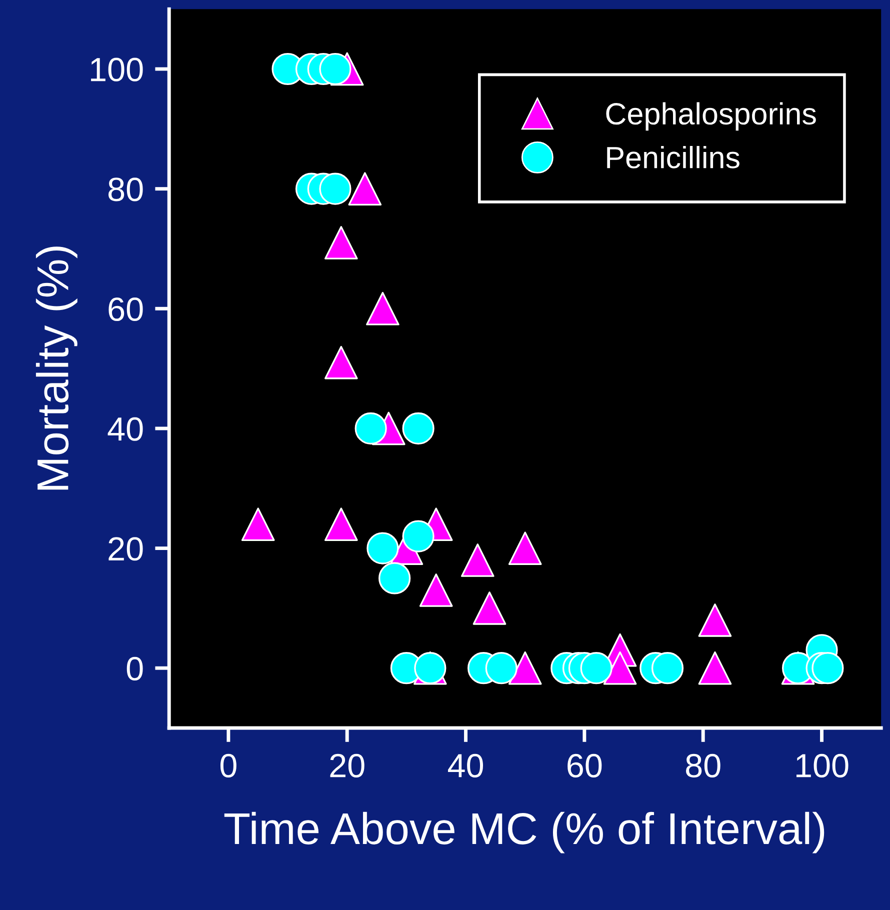 The image size is (890, 910). I want to click on x-axis-title: Time Above MC (% of Interval), so click(524, 833).